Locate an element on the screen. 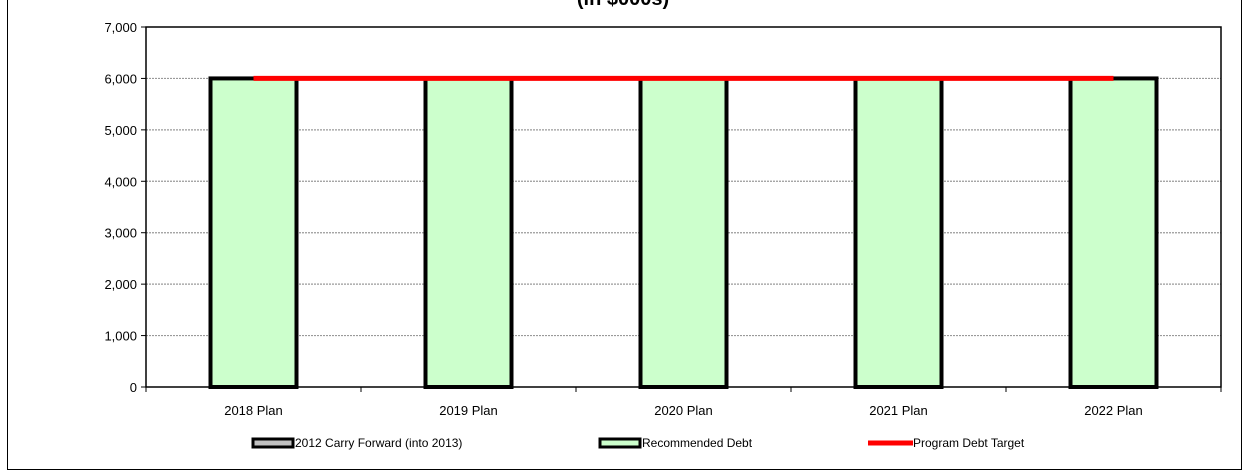  x-tick-label: 2021 Plan is located at coordinates (898, 410).